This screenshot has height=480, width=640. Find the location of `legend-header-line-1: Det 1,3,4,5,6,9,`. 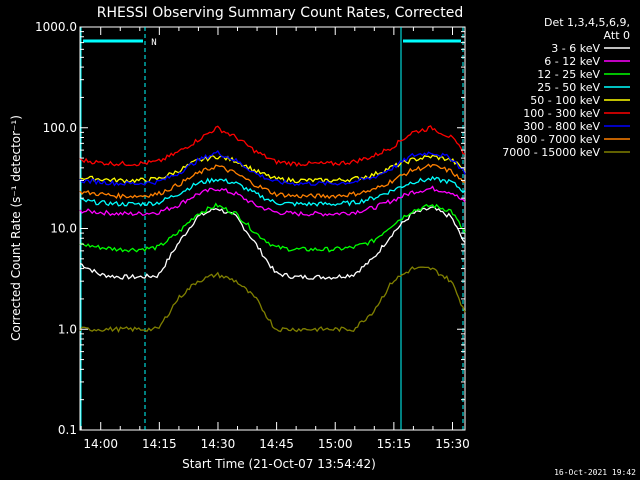

legend-header-line-1: Det 1,3,4,5,6,9, is located at coordinates (587, 22).